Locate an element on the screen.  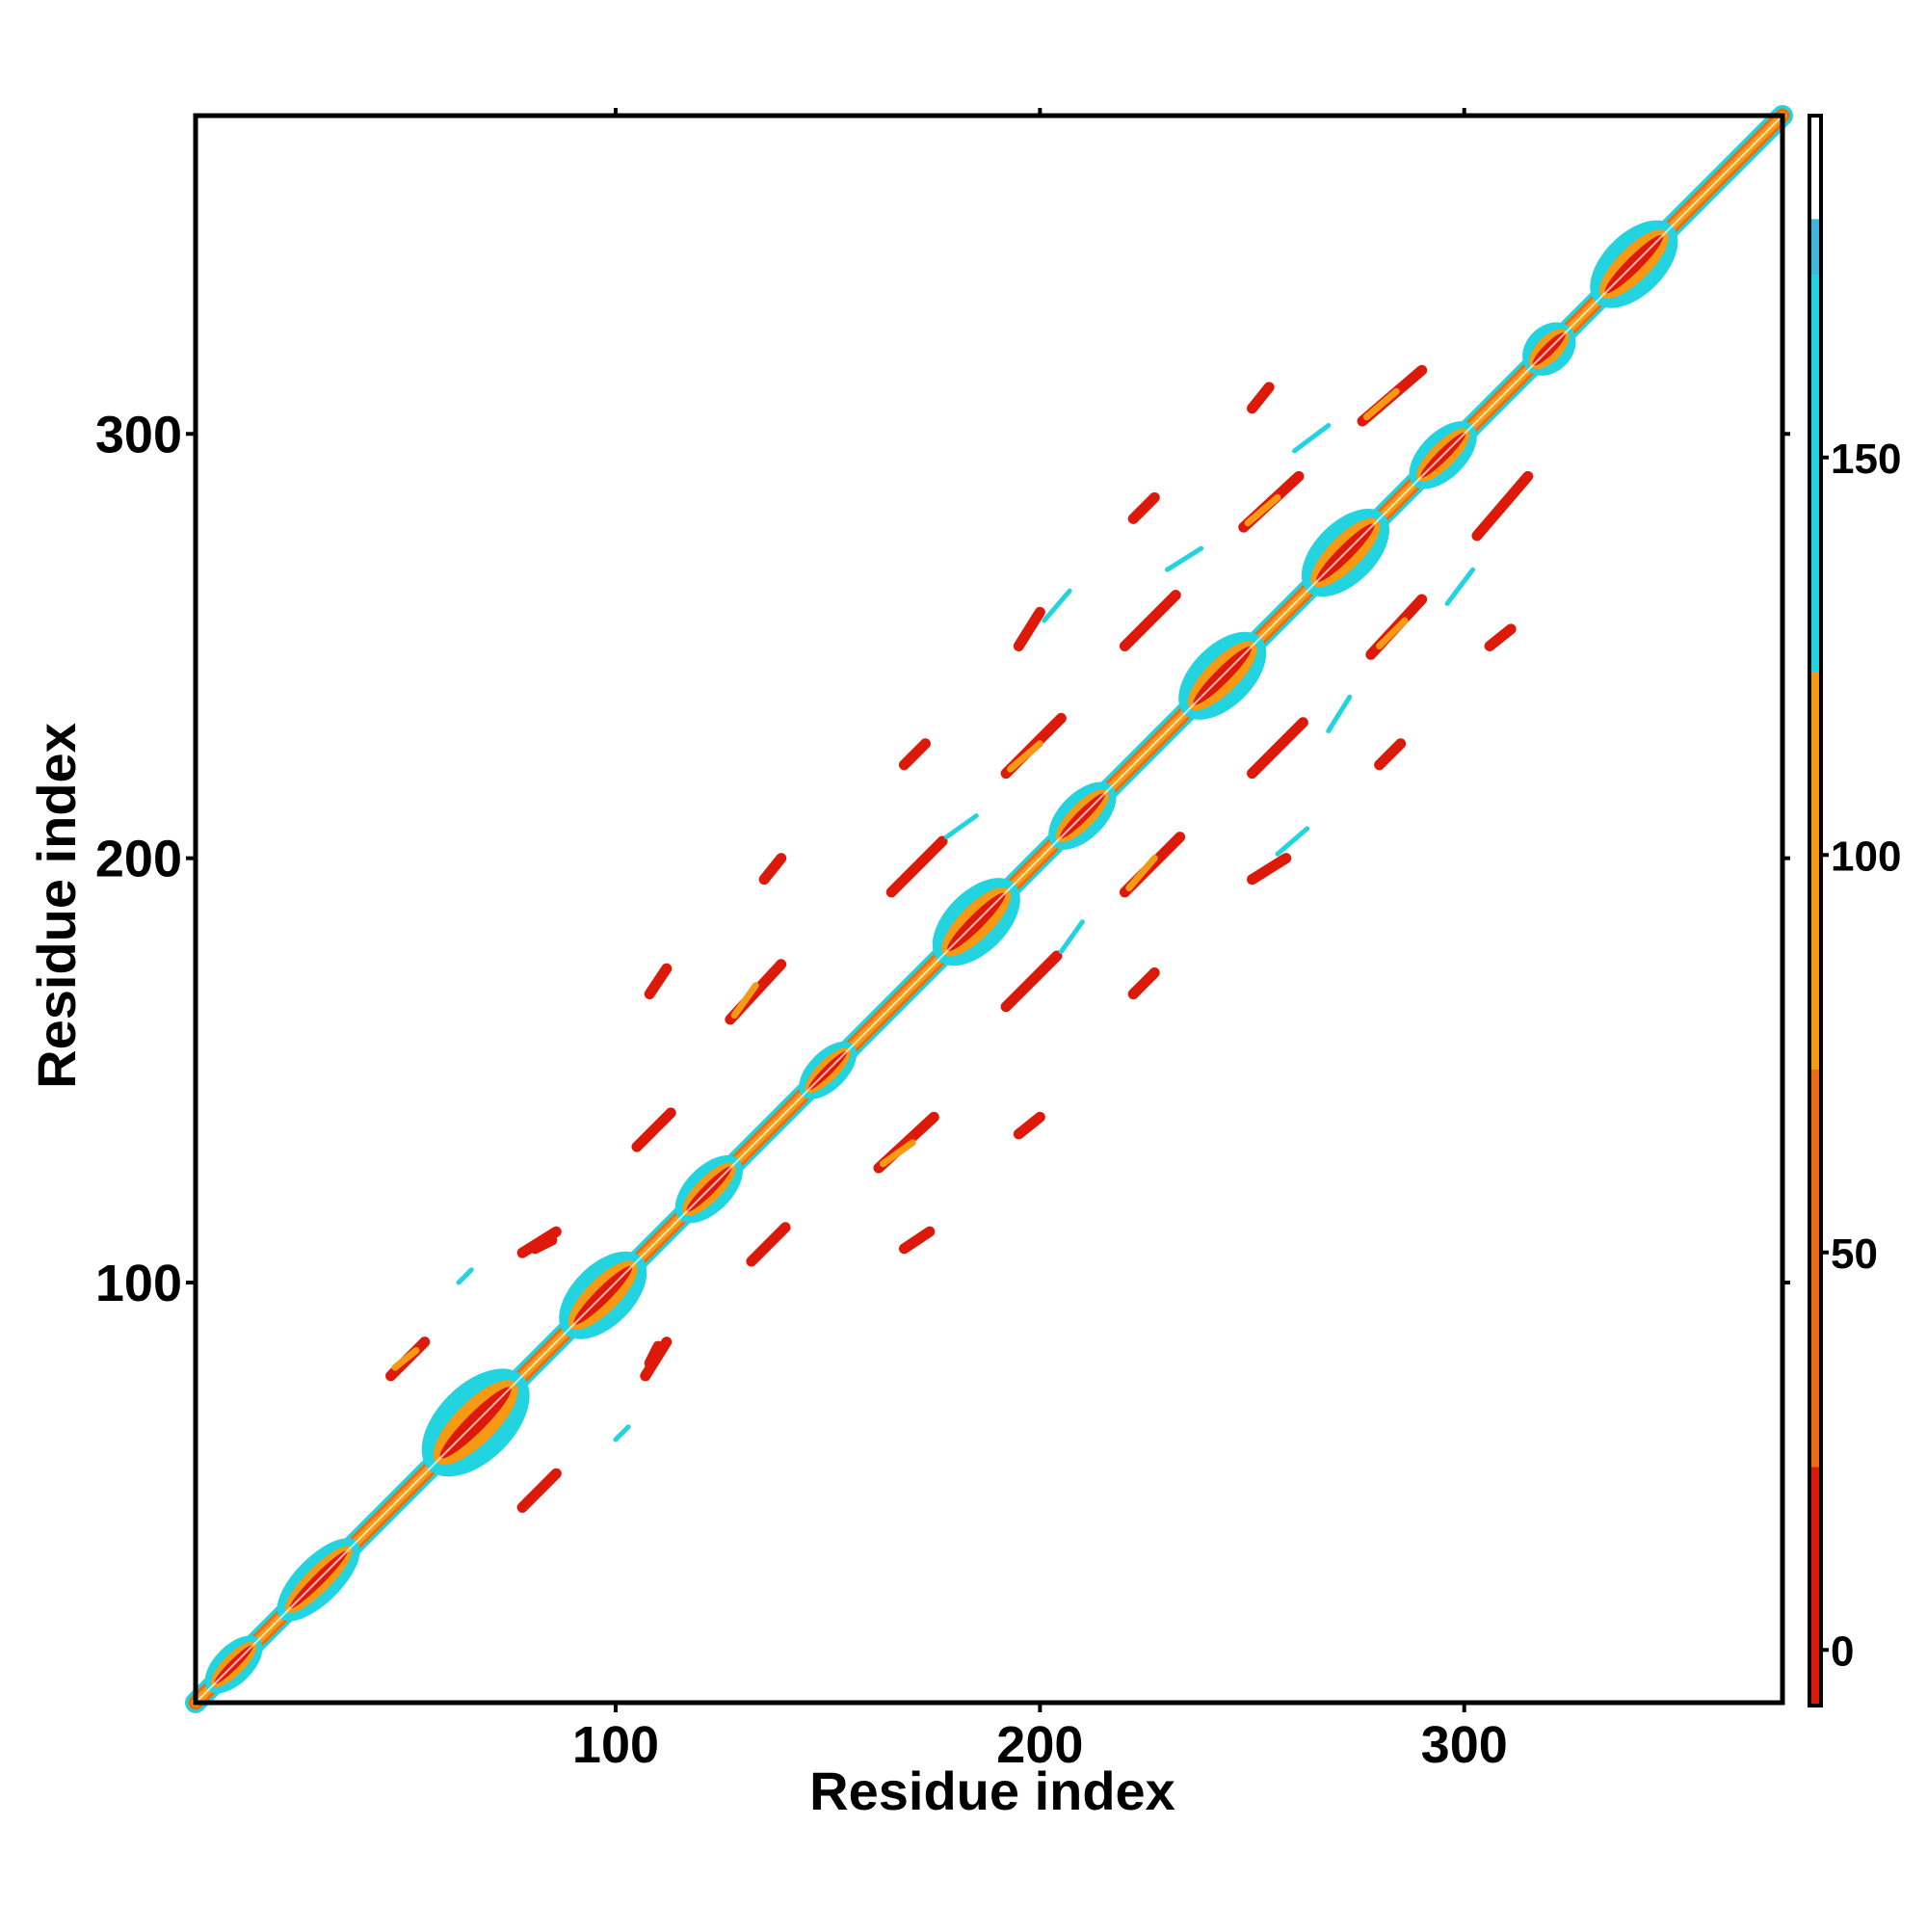
x-tick-label-0: 100 is located at coordinates (615, 1745).